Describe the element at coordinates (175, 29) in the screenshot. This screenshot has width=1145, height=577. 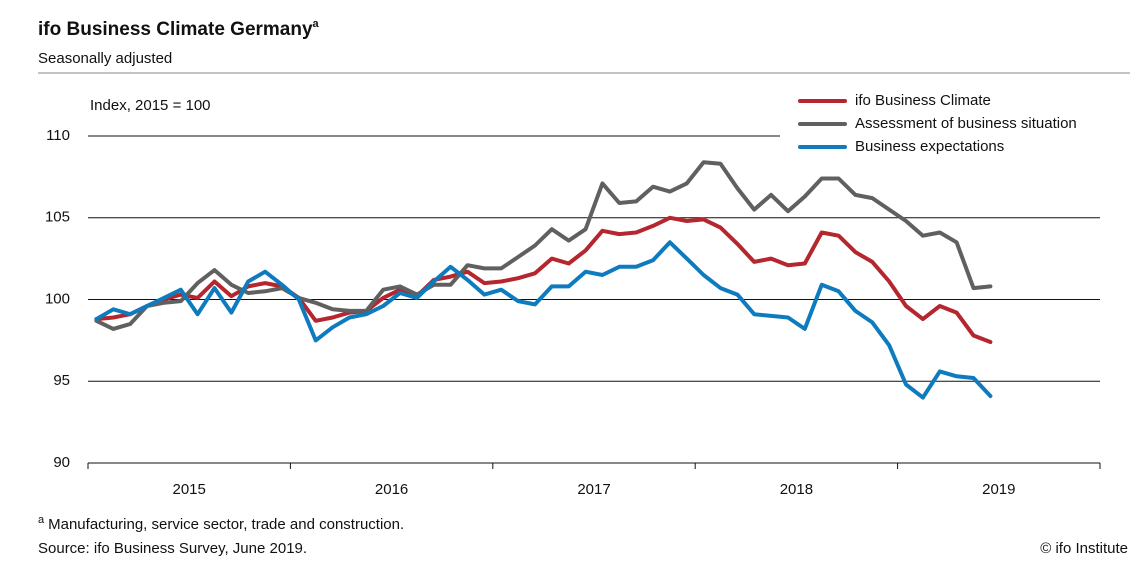
I see `chart-title: ifo Business Climate Germany` at that location.